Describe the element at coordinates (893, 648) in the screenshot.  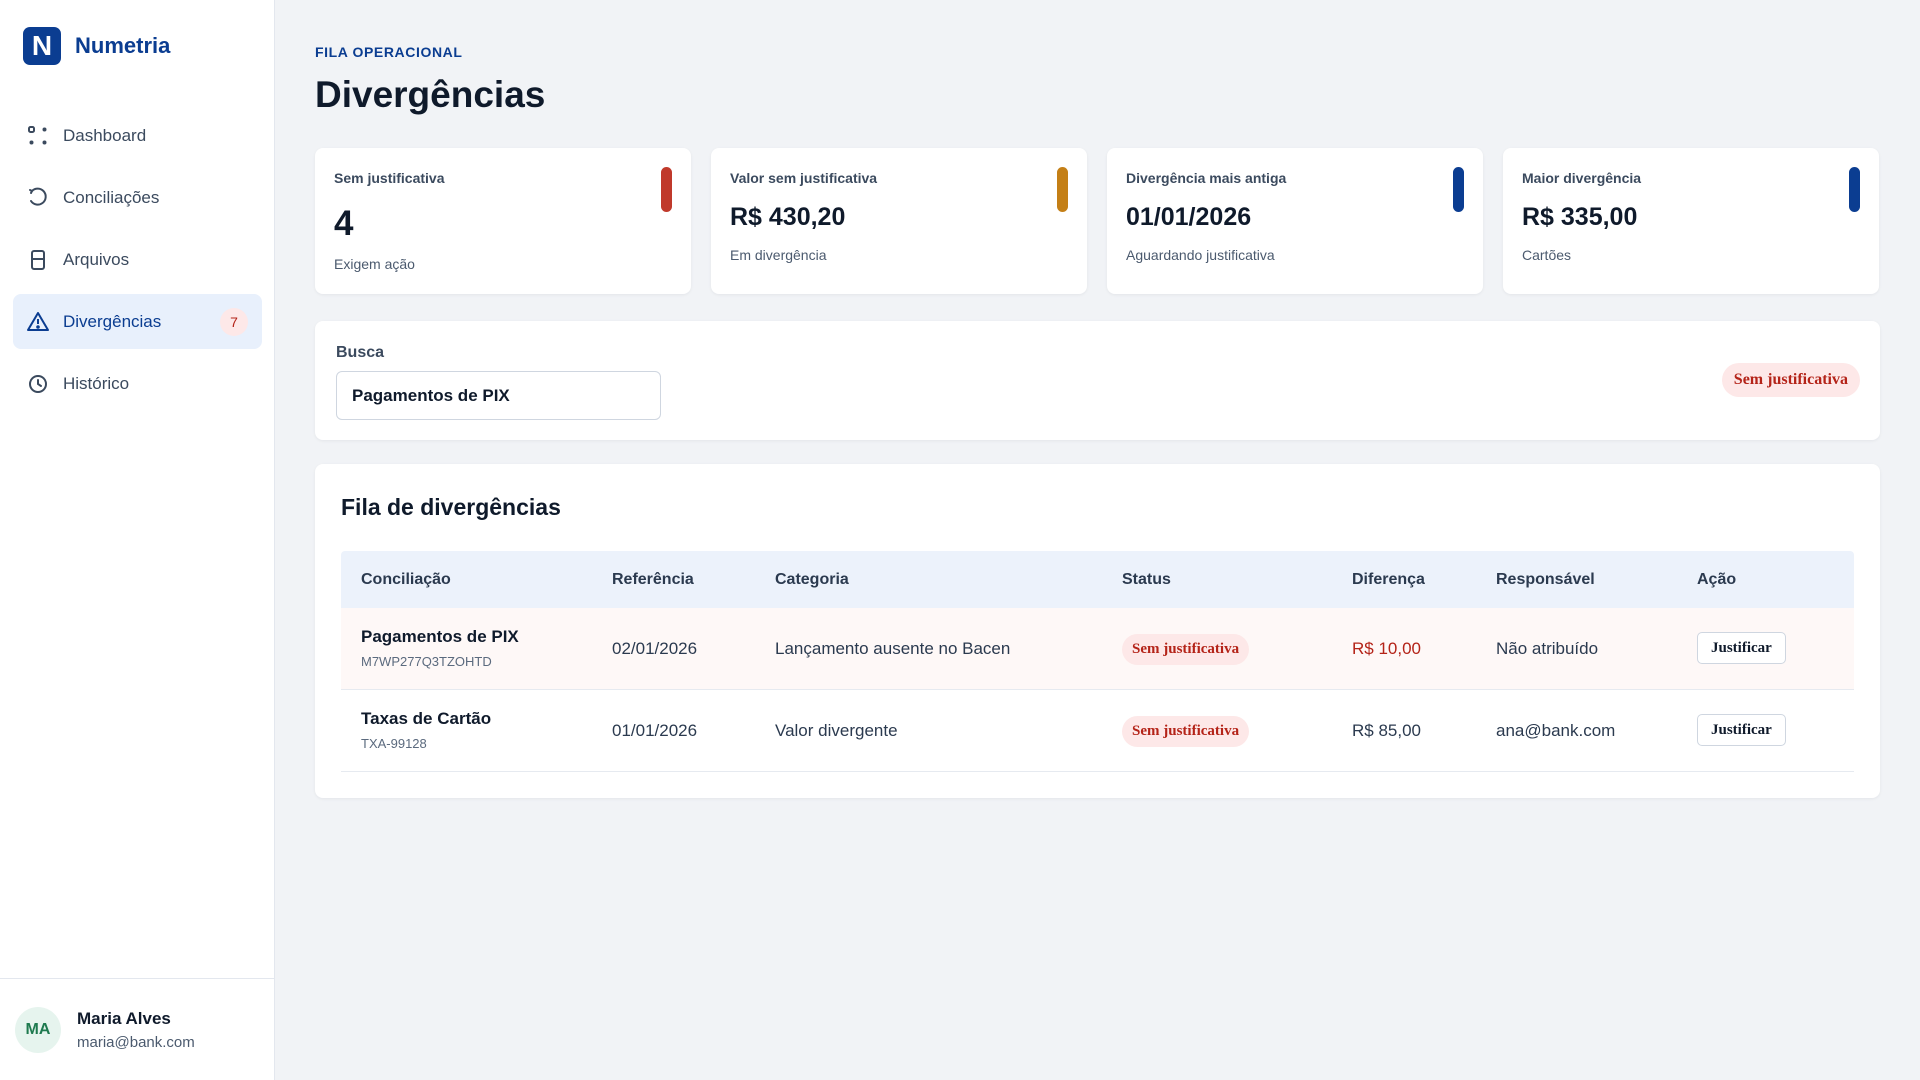
I see `category: Lançamento ausente no Bacen` at that location.